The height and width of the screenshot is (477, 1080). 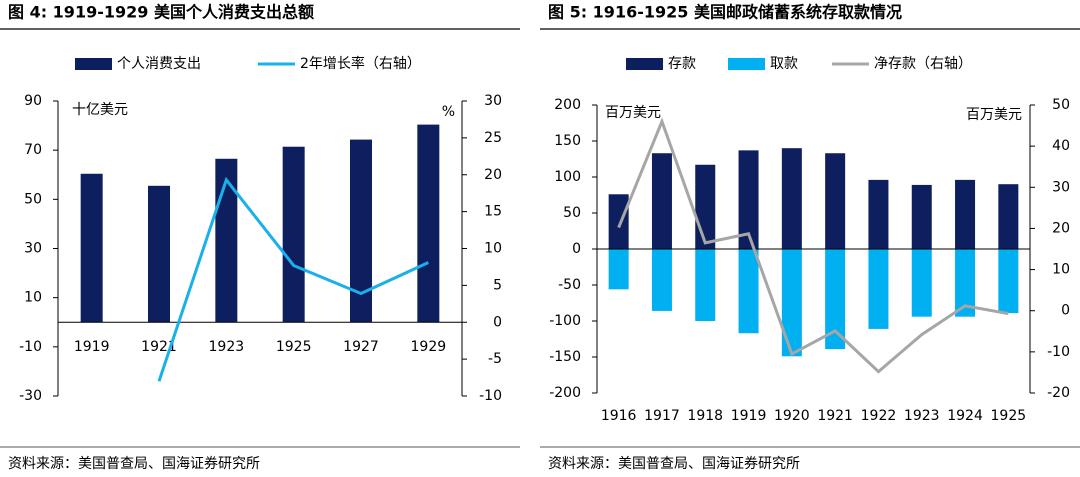 I want to click on y-tick-label: 90, so click(x=33, y=101).